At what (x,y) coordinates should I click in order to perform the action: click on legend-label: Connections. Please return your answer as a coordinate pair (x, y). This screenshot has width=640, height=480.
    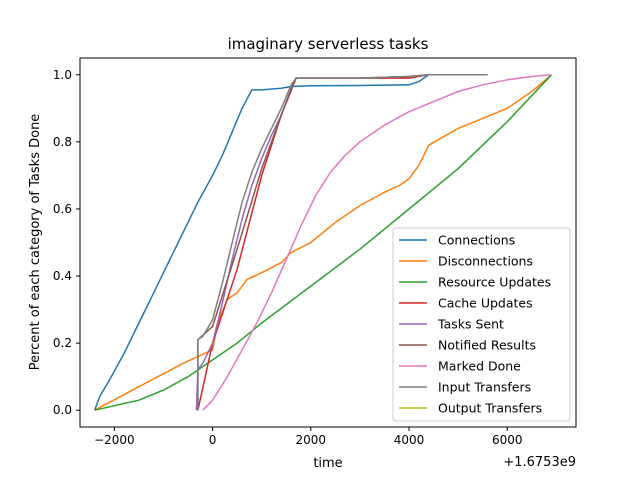
    Looking at the image, I should click on (476, 240).